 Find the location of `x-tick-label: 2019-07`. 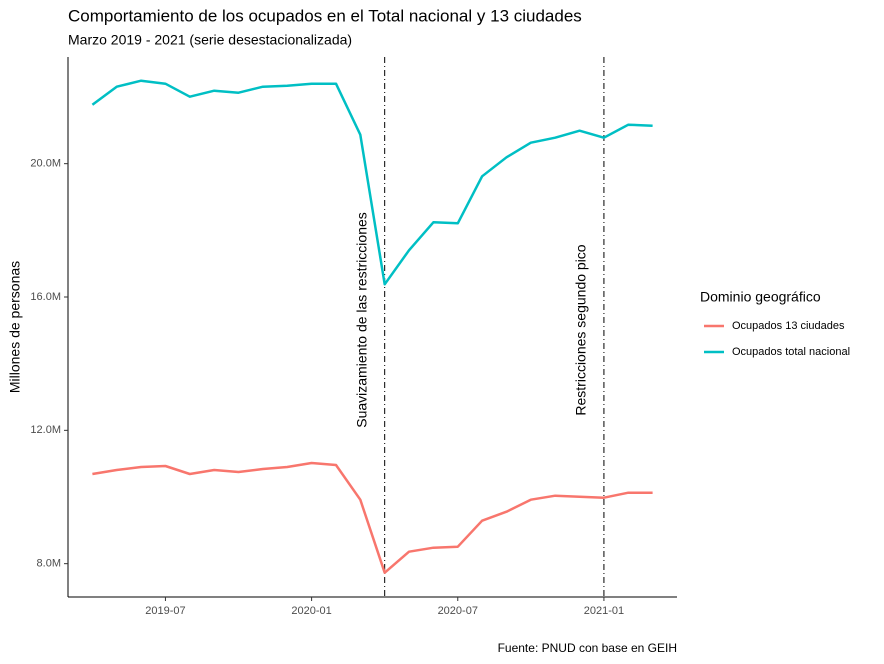

x-tick-label: 2019-07 is located at coordinates (165, 611).